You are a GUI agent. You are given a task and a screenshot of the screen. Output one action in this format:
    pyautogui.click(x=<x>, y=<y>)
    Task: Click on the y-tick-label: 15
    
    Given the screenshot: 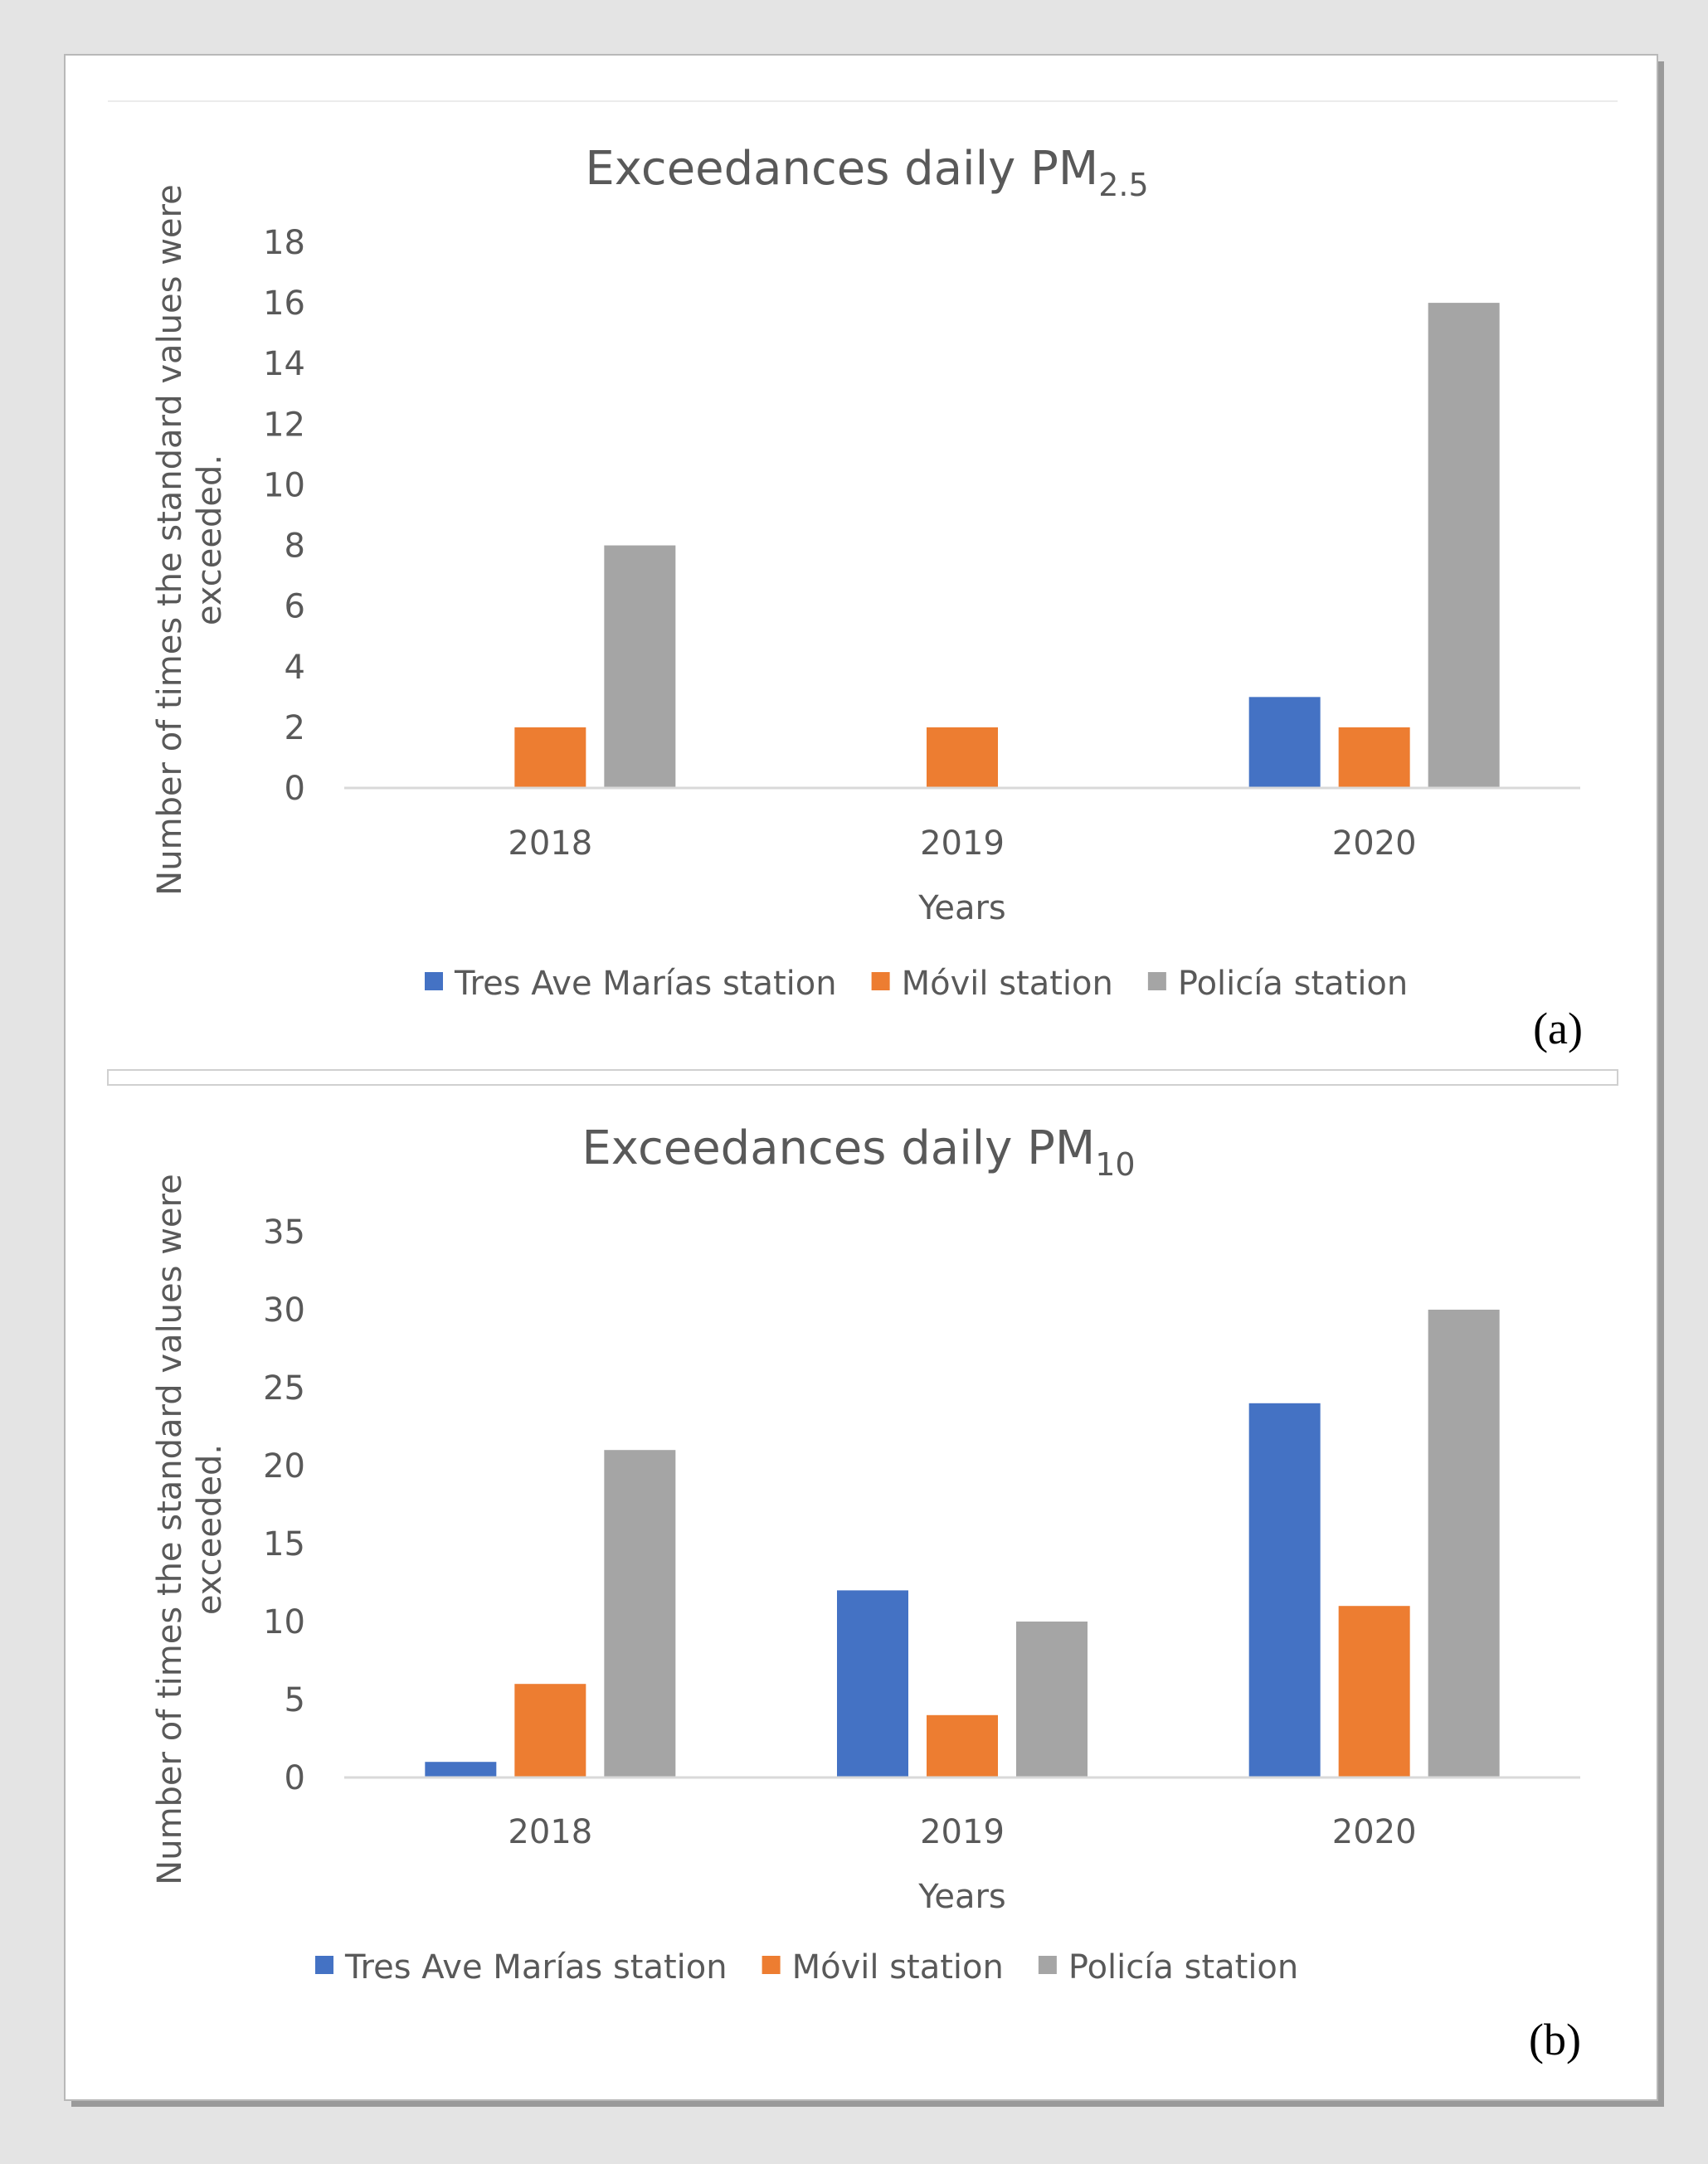 What is the action you would take?
    pyautogui.click(x=284, y=1544)
    